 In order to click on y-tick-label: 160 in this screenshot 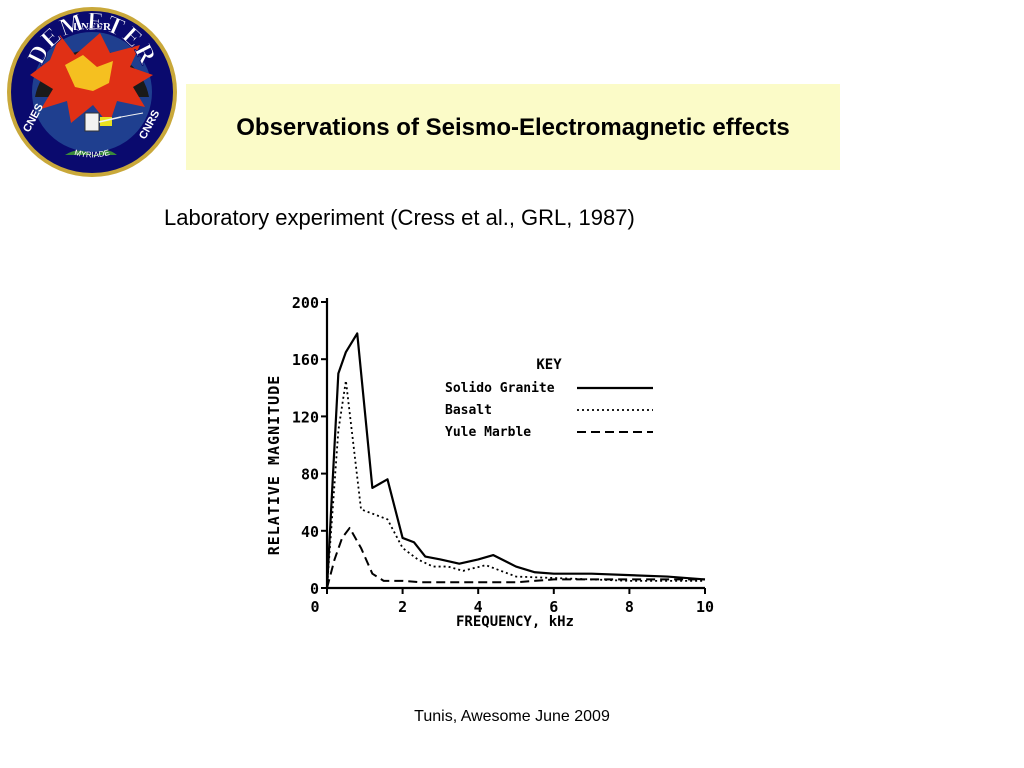, I will do `click(305, 360)`.